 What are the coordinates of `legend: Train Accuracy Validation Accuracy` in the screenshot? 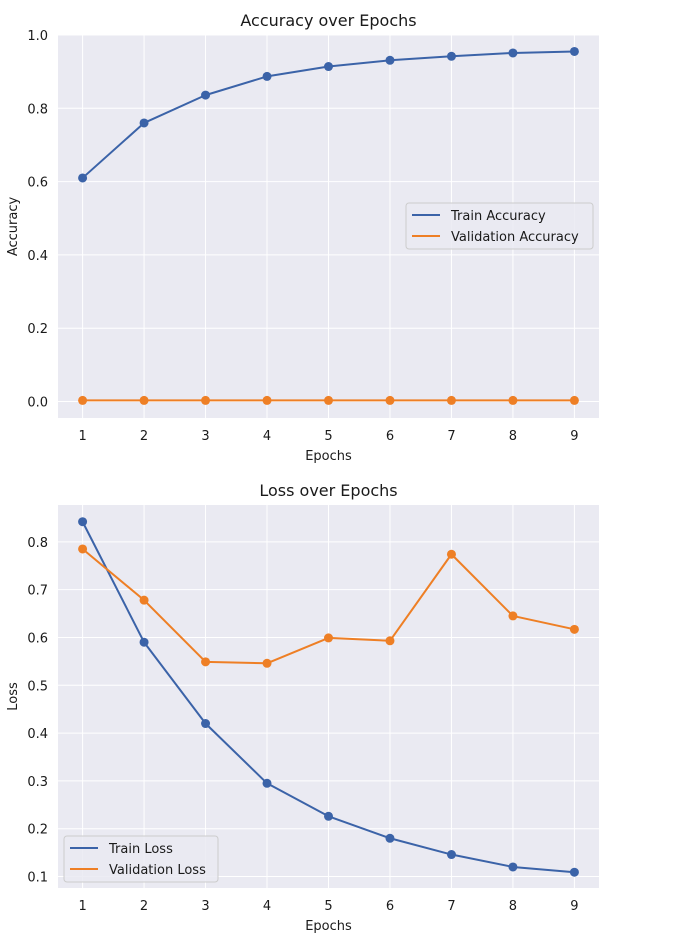 It's located at (499, 226).